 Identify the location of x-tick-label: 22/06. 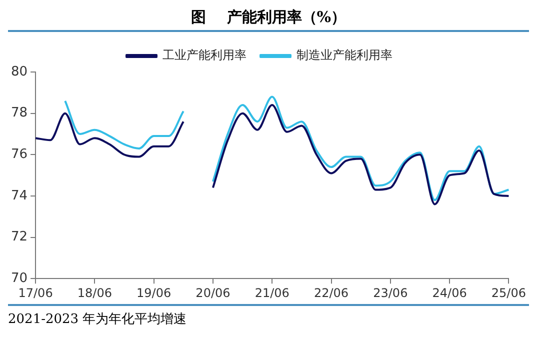
(331, 293).